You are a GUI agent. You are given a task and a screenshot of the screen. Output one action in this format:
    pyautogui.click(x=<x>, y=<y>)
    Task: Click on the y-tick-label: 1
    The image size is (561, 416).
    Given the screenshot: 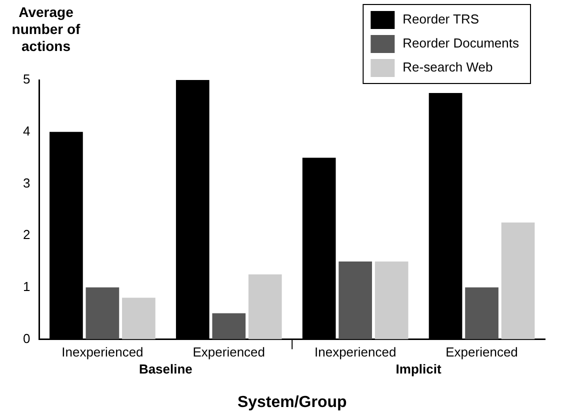 What is the action you would take?
    pyautogui.click(x=26, y=286)
    